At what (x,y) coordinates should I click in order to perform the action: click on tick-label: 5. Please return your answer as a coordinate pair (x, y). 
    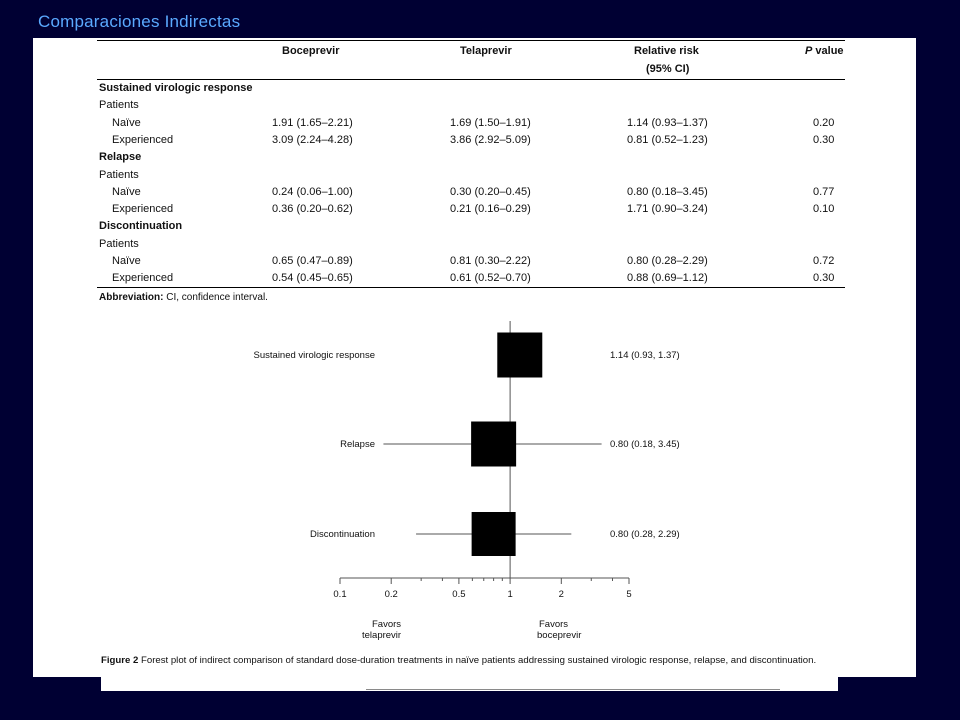
    Looking at the image, I should click on (628, 594).